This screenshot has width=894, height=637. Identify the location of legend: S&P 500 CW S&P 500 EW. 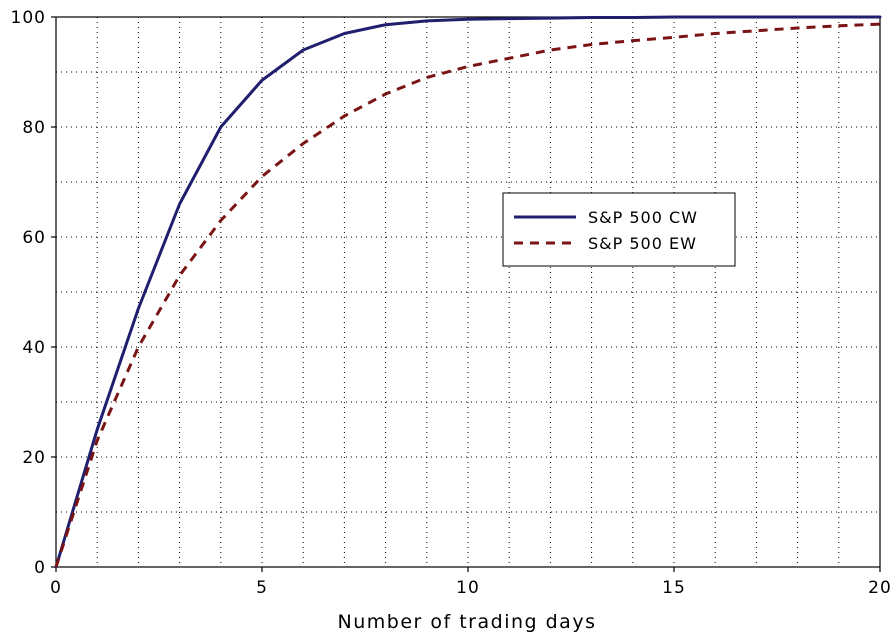
(619, 229).